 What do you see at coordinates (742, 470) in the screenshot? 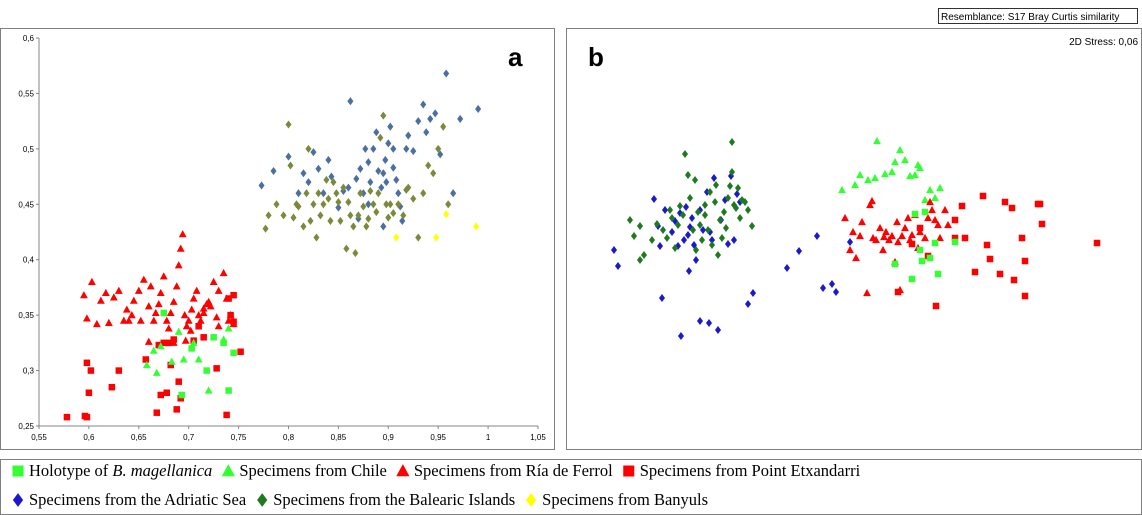
I see `legend-item: Specimens from Point Etxandarri` at bounding box center [742, 470].